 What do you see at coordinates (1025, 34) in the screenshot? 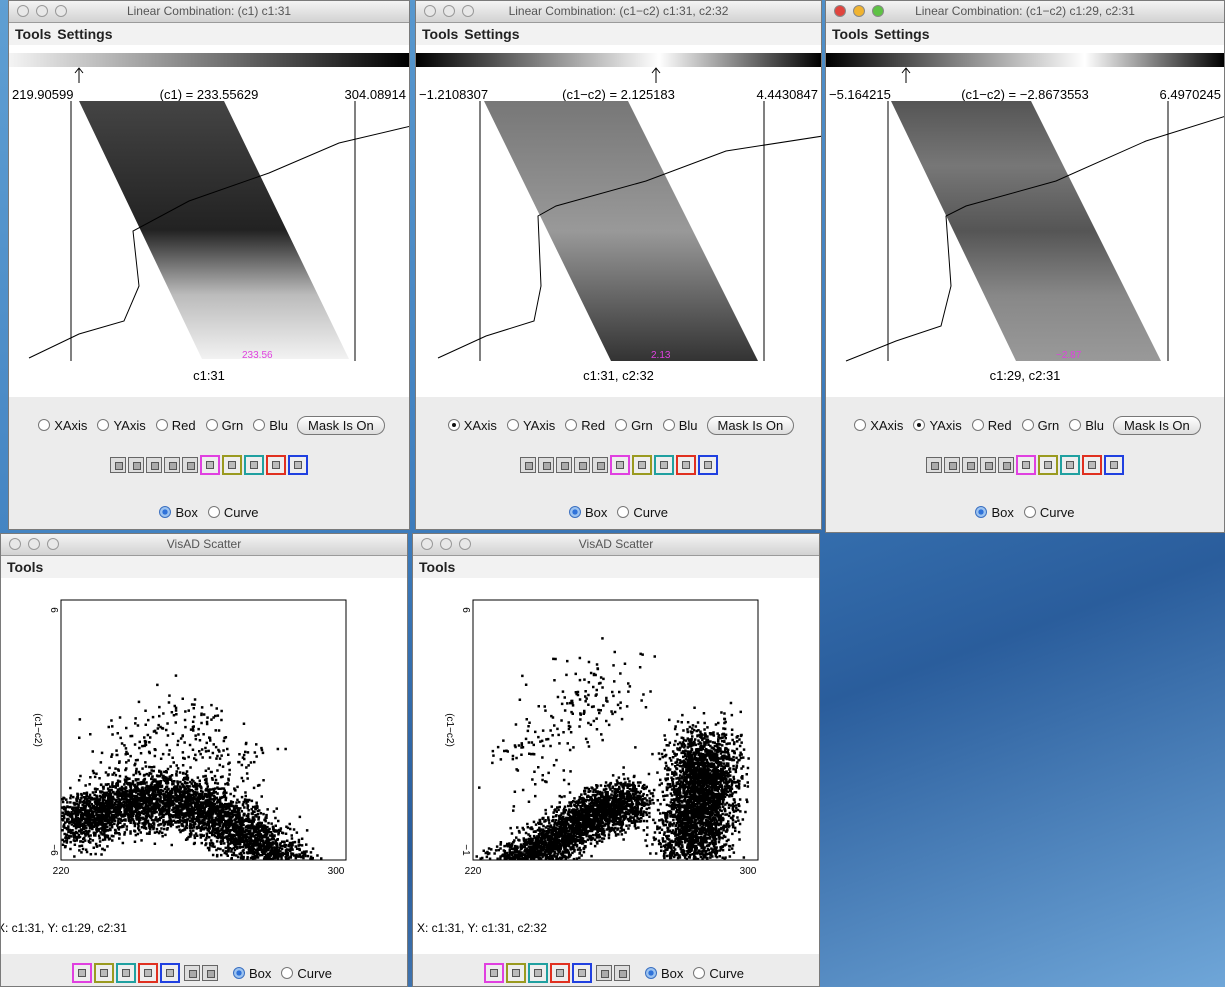
I see `menu-bar: Tools Settings` at bounding box center [1025, 34].